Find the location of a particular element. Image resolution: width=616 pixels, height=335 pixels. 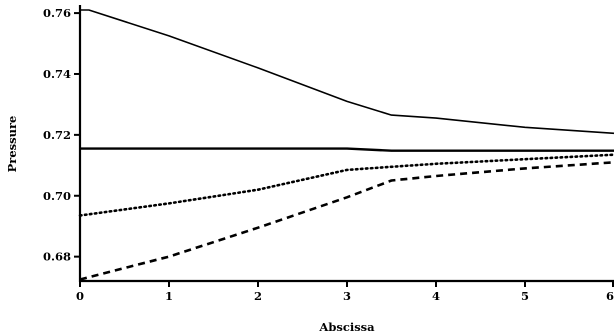

y-tick-label: 0.68 is located at coordinates (57, 257).